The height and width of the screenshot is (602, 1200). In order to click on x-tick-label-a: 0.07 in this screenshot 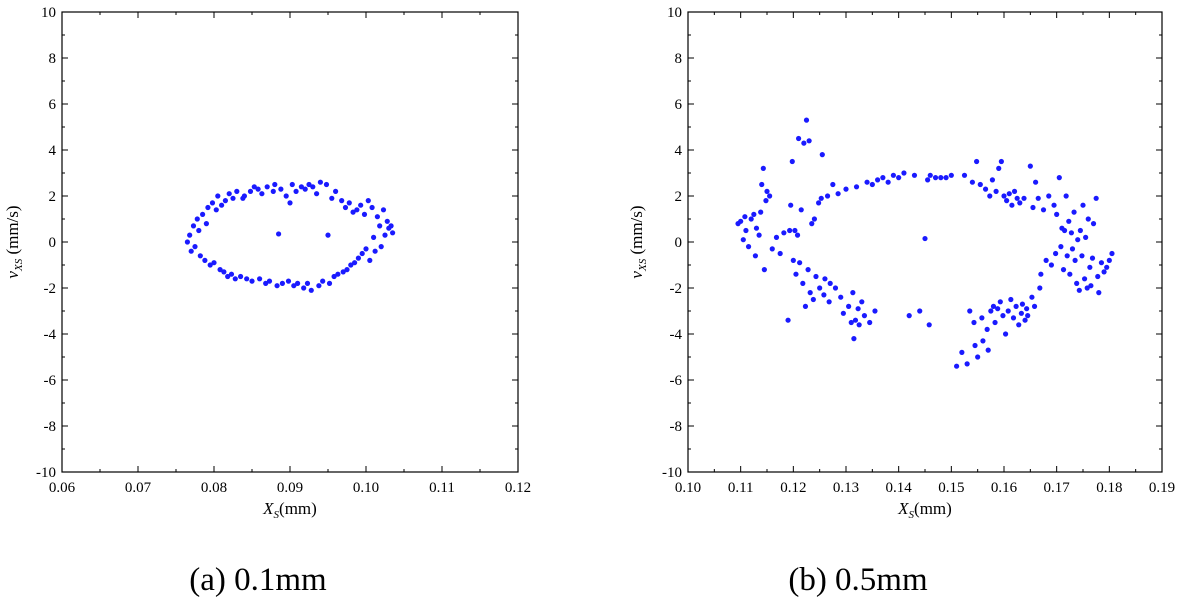, I will do `click(138, 488)`.